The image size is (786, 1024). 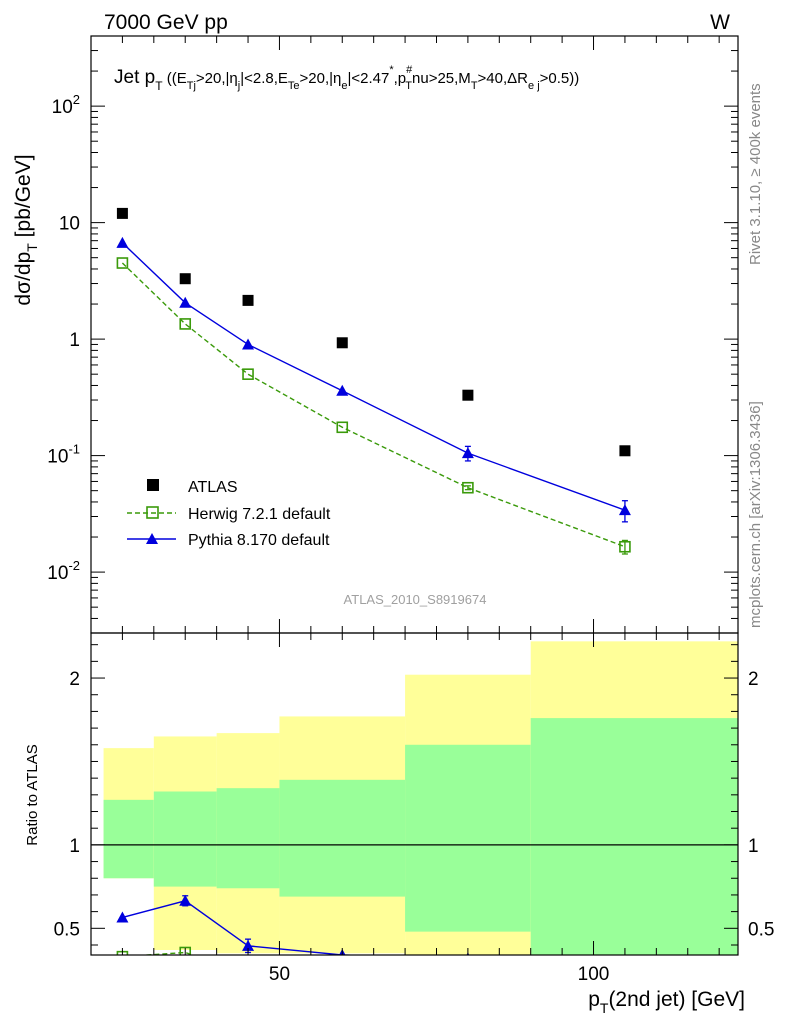 I want to click on legend-pythia-marker, so click(x=152, y=538).